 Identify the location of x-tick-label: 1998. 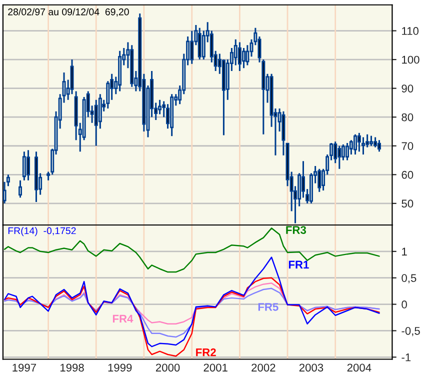
(72, 368).